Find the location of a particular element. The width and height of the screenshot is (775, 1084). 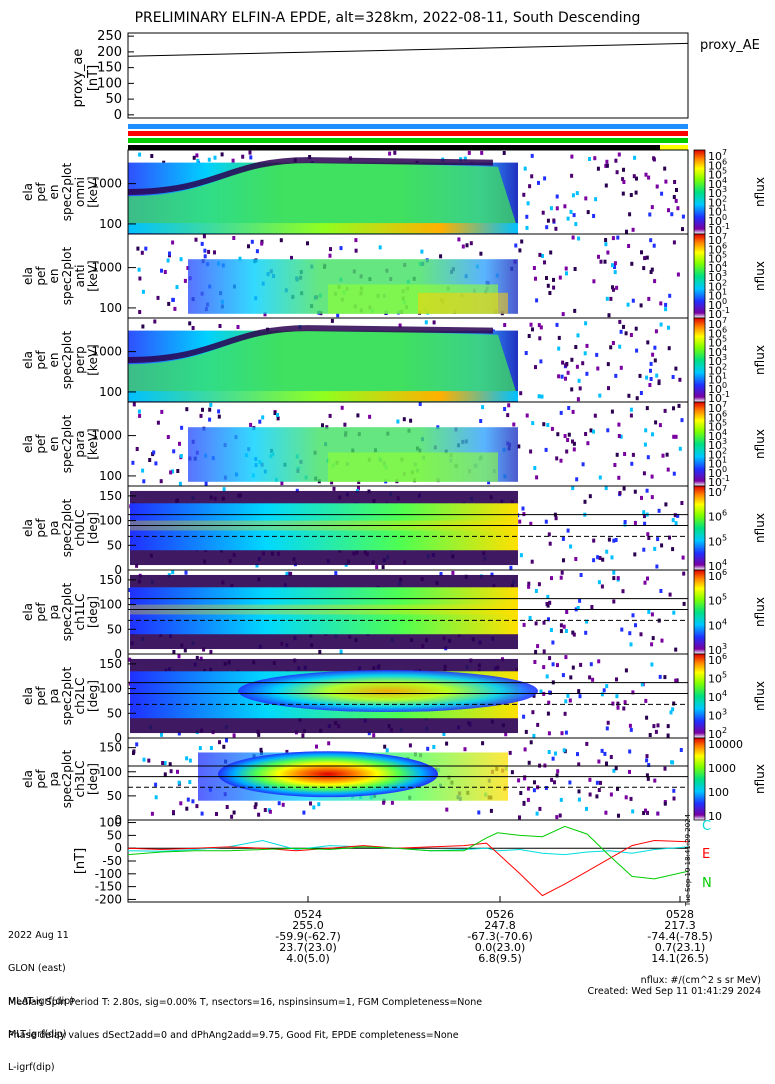

proxy-ae-ytick: 50 is located at coordinates (113, 99).